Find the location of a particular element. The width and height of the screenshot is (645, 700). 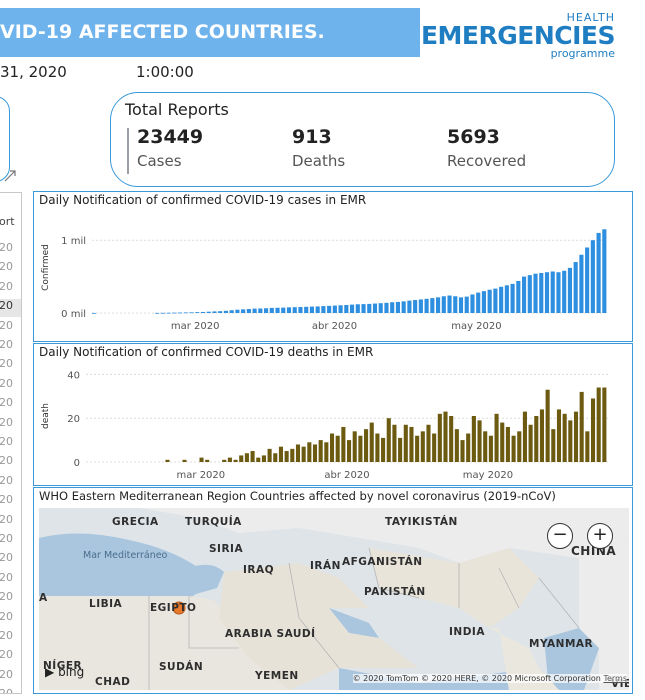

zoom-in-button: + is located at coordinates (600, 536).